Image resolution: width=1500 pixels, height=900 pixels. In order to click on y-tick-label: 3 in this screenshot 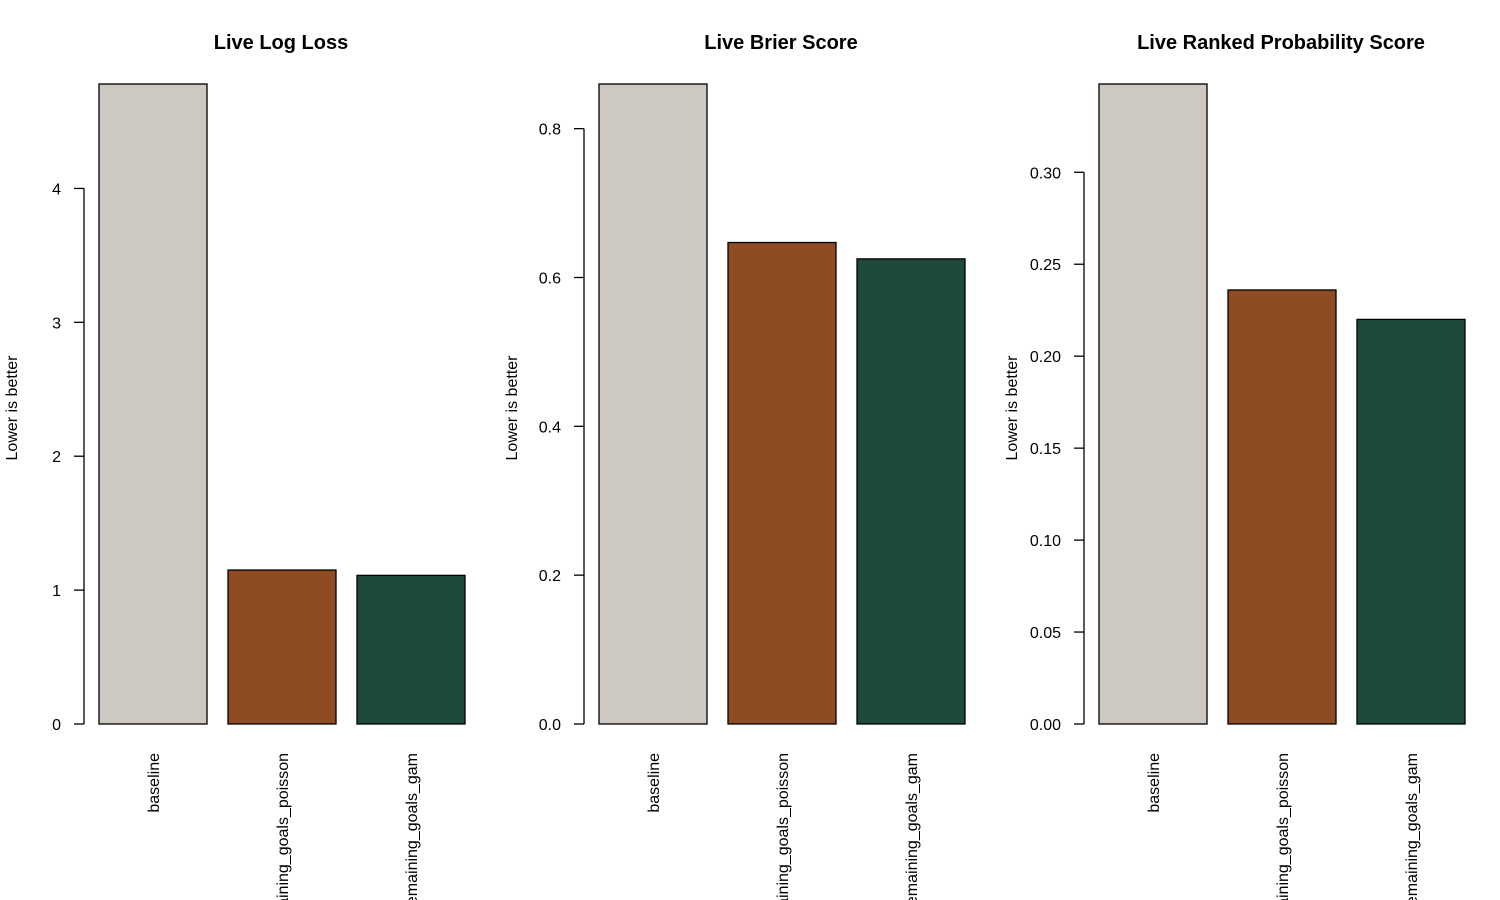, I will do `click(56, 323)`.